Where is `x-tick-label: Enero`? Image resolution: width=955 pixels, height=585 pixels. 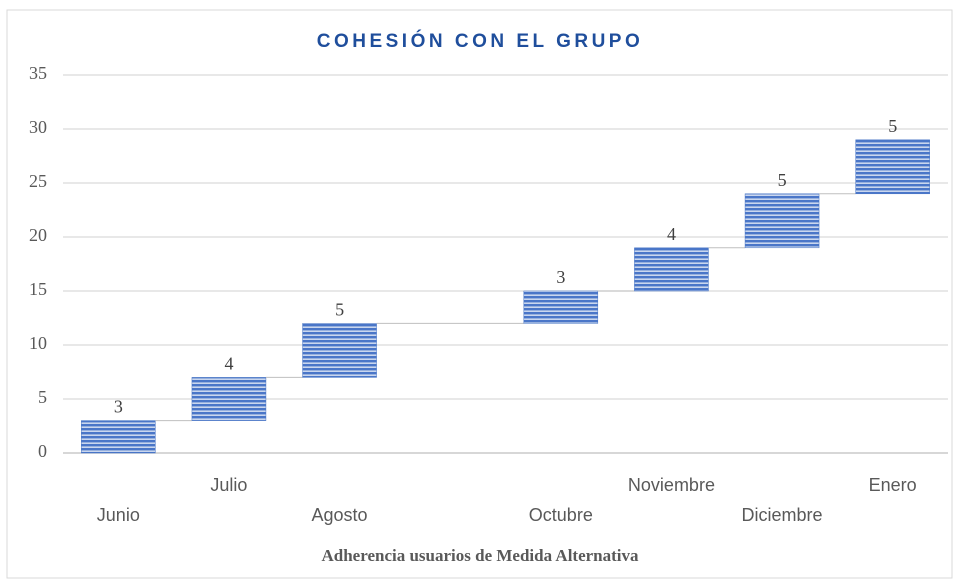
x-tick-label: Enero is located at coordinates (893, 485).